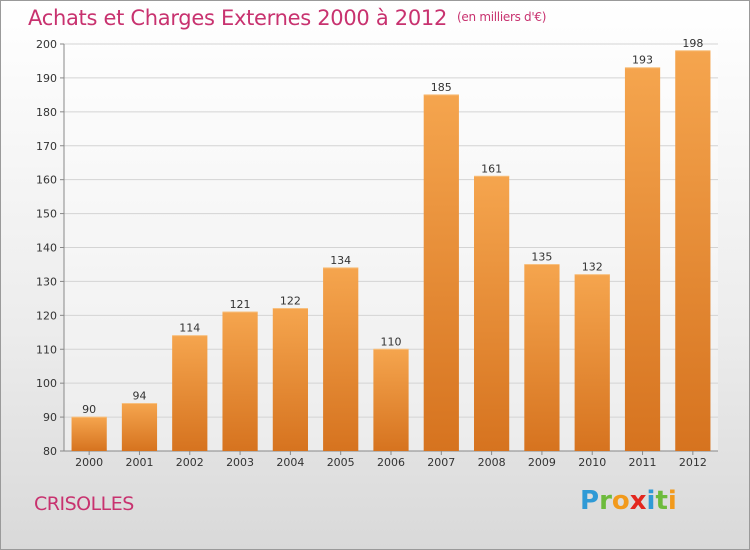 The image size is (750, 550). Describe the element at coordinates (50, 417) in the screenshot. I see `y-tick-label: 90` at that location.